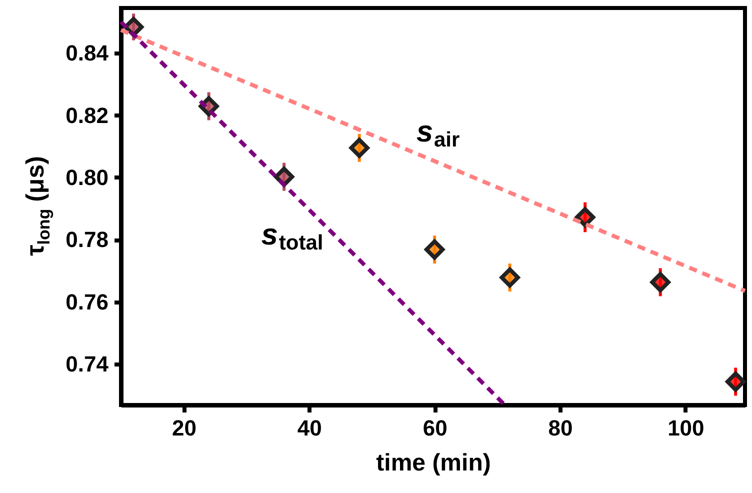 The height and width of the screenshot is (493, 752). Describe the element at coordinates (433, 463) in the screenshot. I see `x-axis-title: time (min)` at that location.